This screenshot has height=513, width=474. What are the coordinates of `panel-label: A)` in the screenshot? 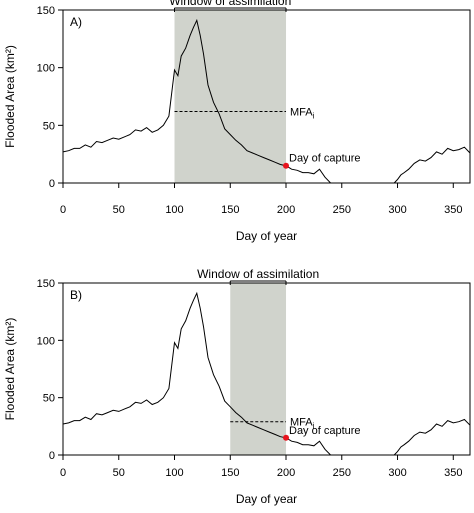 It's located at (76, 22).